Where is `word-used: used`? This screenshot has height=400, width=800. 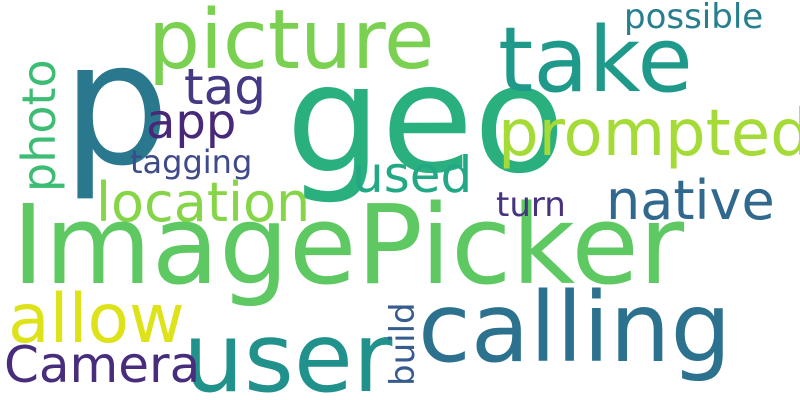 word-used: used is located at coordinates (412, 175).